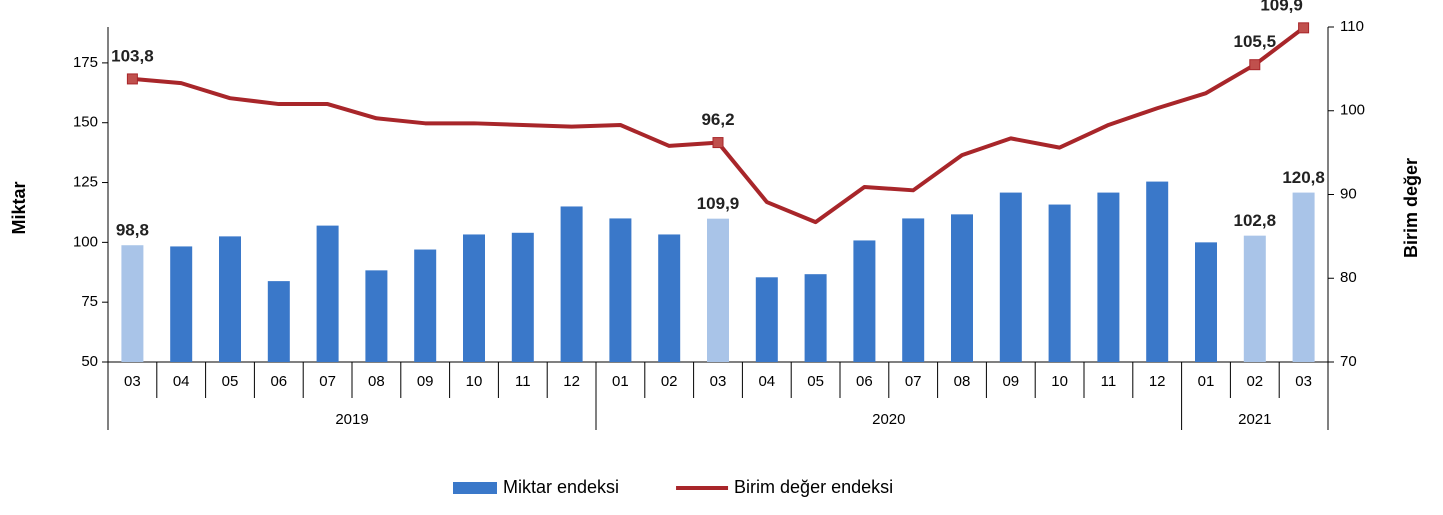  Describe the element at coordinates (475, 488) in the screenshot. I see `legend-swatch` at that location.